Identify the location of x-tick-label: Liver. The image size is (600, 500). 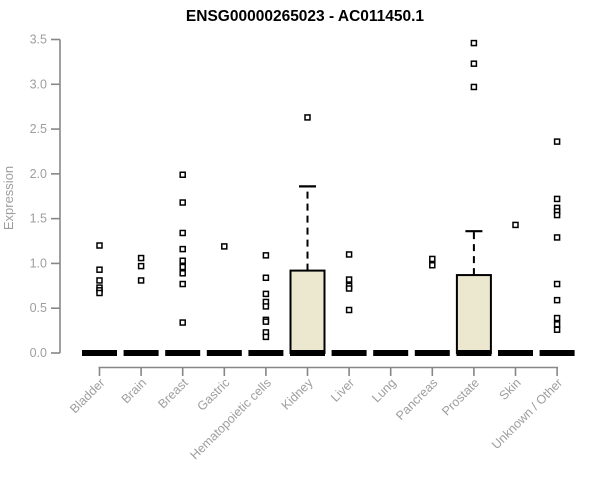
(342, 390).